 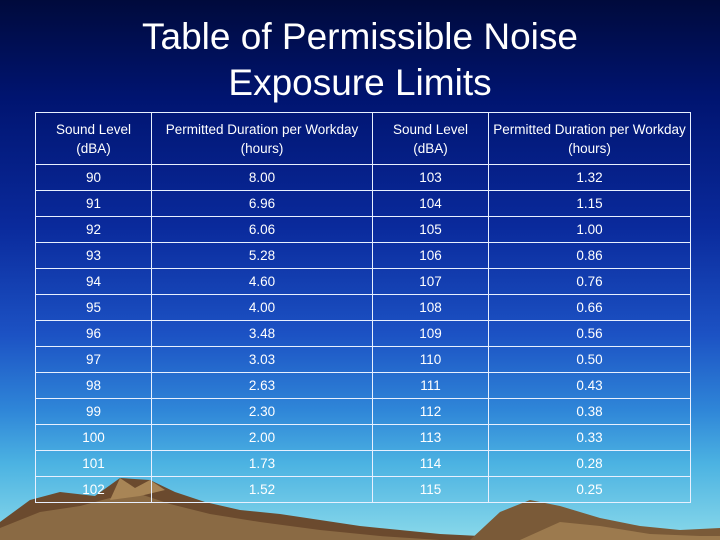 What do you see at coordinates (589, 203) in the screenshot?
I see `table-cell: 1.15` at bounding box center [589, 203].